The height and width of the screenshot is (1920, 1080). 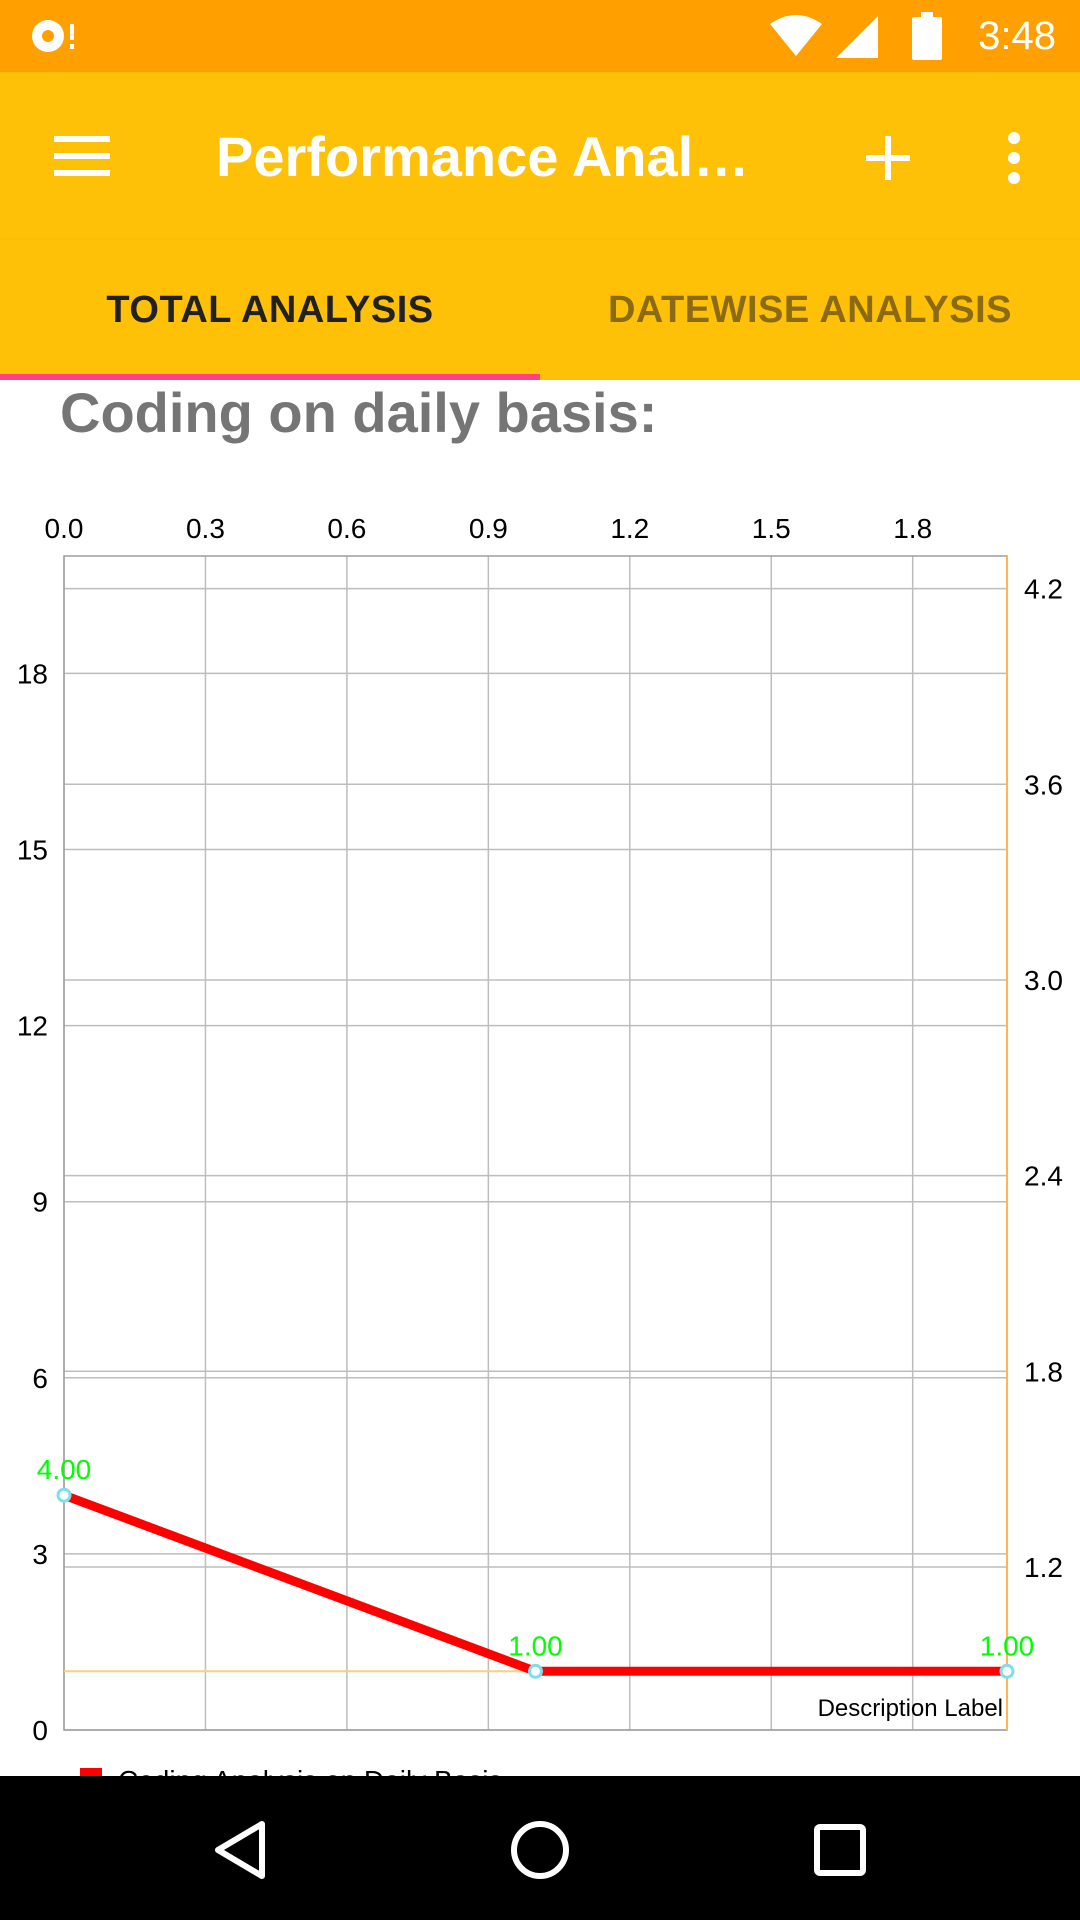 What do you see at coordinates (1043, 980) in the screenshot?
I see `y-right-tick-label: 3.0` at bounding box center [1043, 980].